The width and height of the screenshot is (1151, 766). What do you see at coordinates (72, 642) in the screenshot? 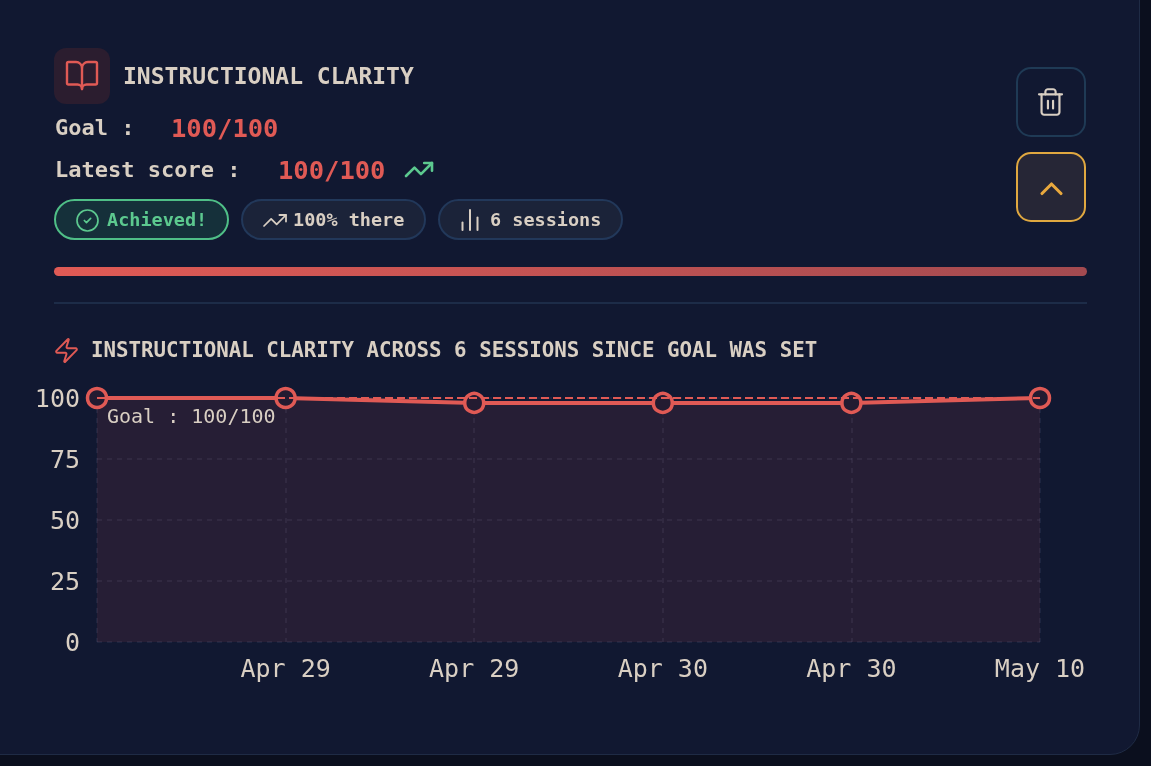
I see `y-tick-label: 0` at bounding box center [72, 642].